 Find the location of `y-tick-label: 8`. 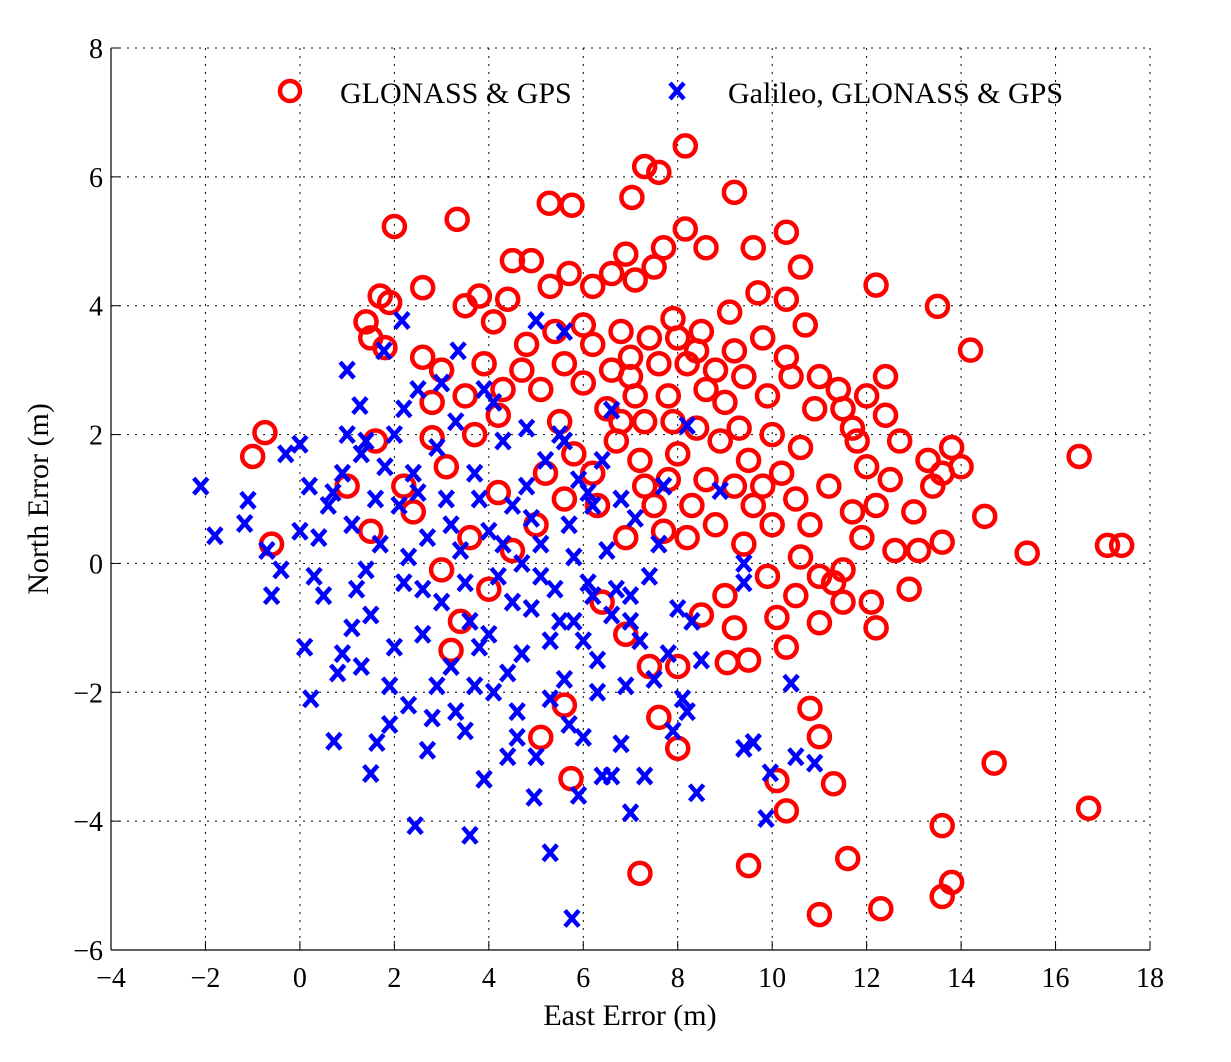

y-tick-label: 8 is located at coordinates (96, 49).